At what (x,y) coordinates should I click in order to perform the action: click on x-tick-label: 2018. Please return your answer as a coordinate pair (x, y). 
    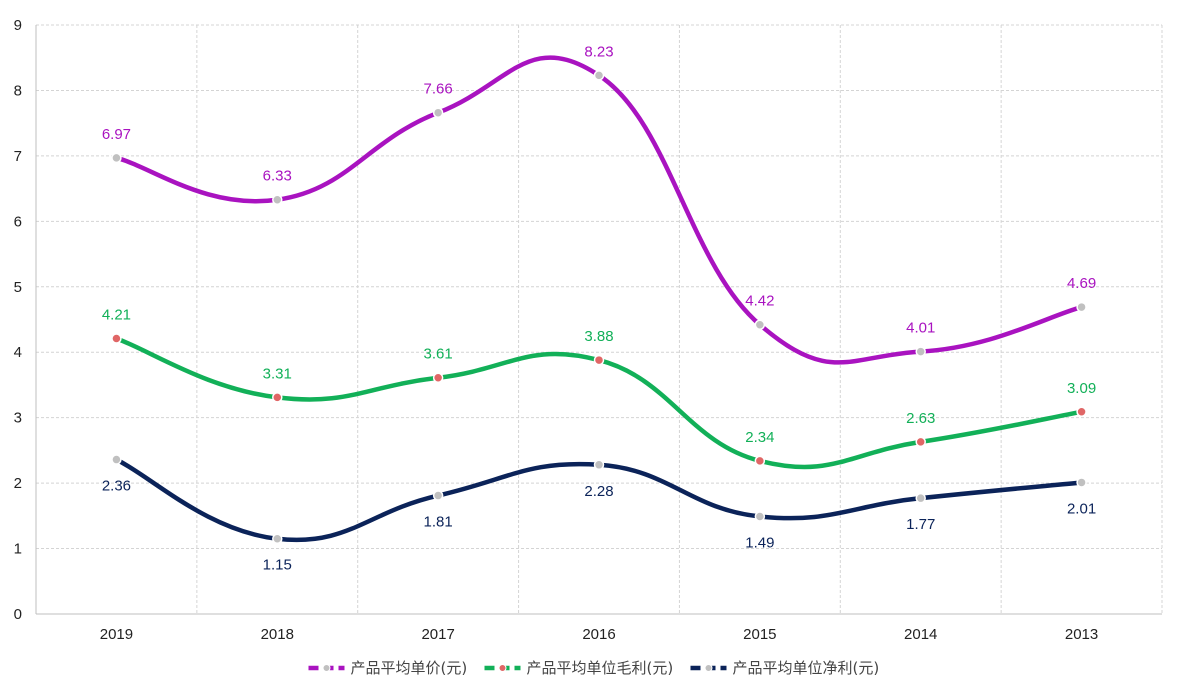
    Looking at the image, I should click on (277, 634).